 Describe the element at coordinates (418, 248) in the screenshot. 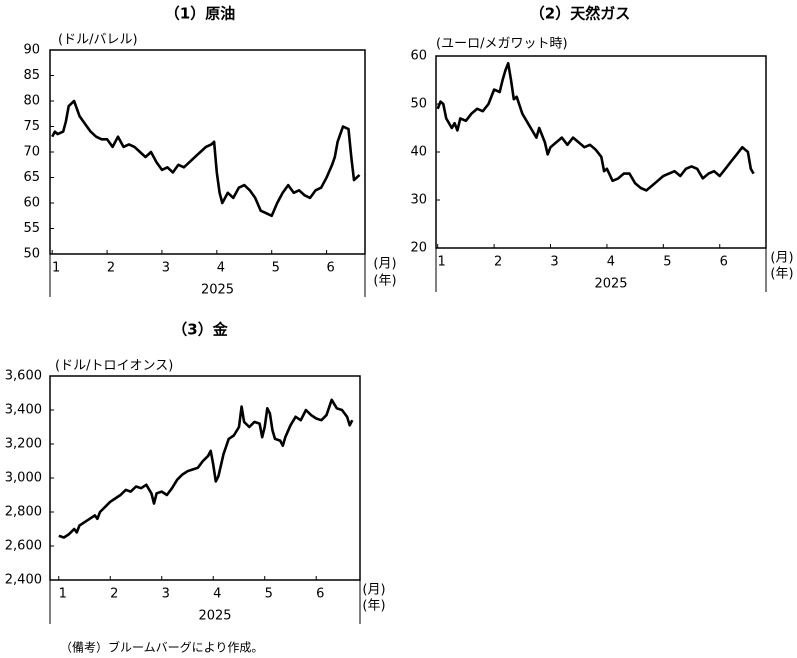

I see `y-tick-label: 20` at that location.